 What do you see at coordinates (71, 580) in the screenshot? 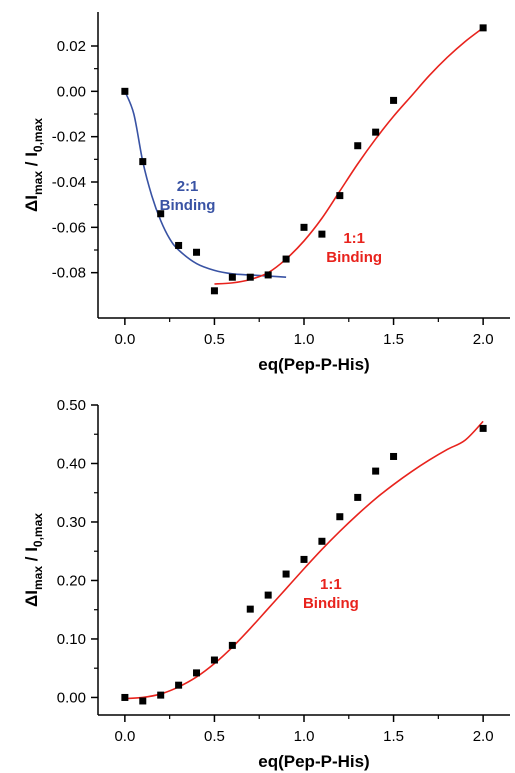
I see `y-tick-label: 0.20` at bounding box center [71, 580].